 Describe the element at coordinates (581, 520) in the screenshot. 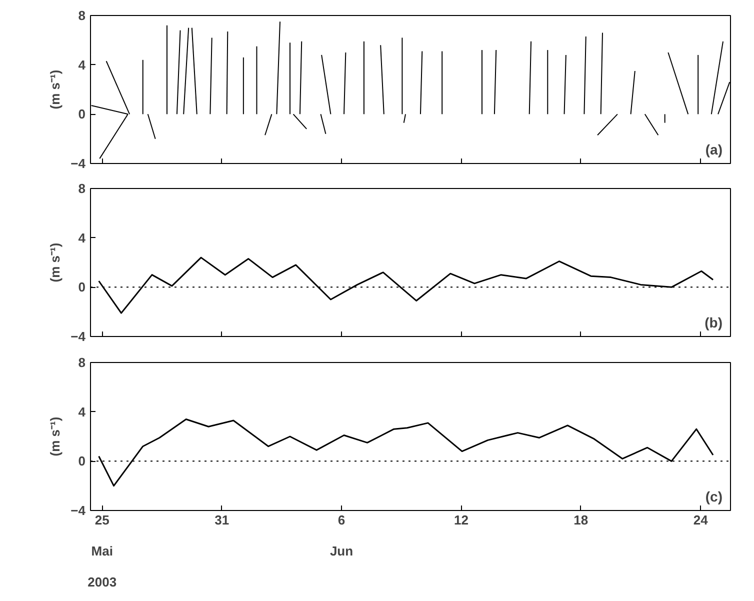

I see `x-tick-label: 18` at that location.